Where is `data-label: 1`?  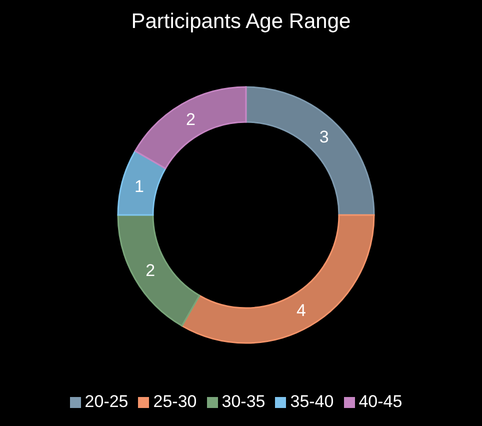
data-label: 1 is located at coordinates (139, 186).